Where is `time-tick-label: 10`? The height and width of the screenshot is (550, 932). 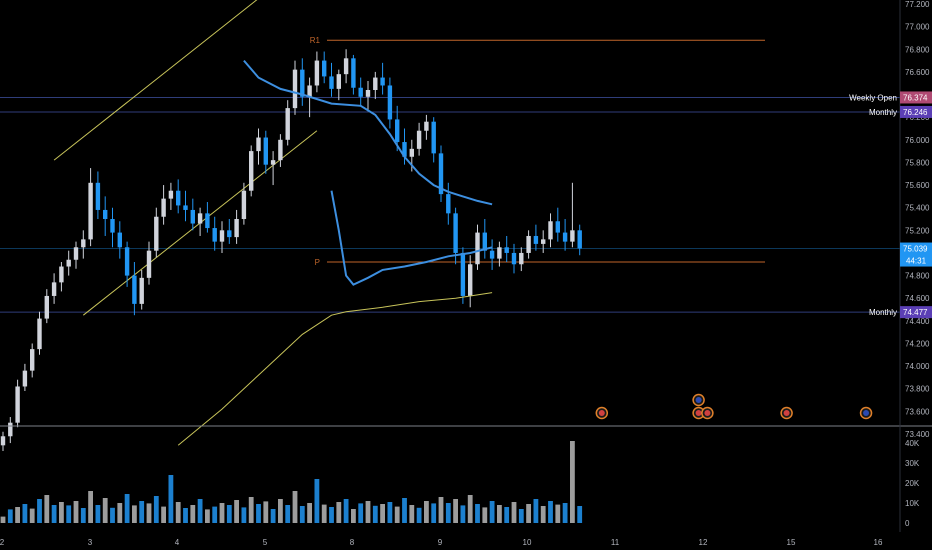
time-tick-label: 10 is located at coordinates (527, 542).